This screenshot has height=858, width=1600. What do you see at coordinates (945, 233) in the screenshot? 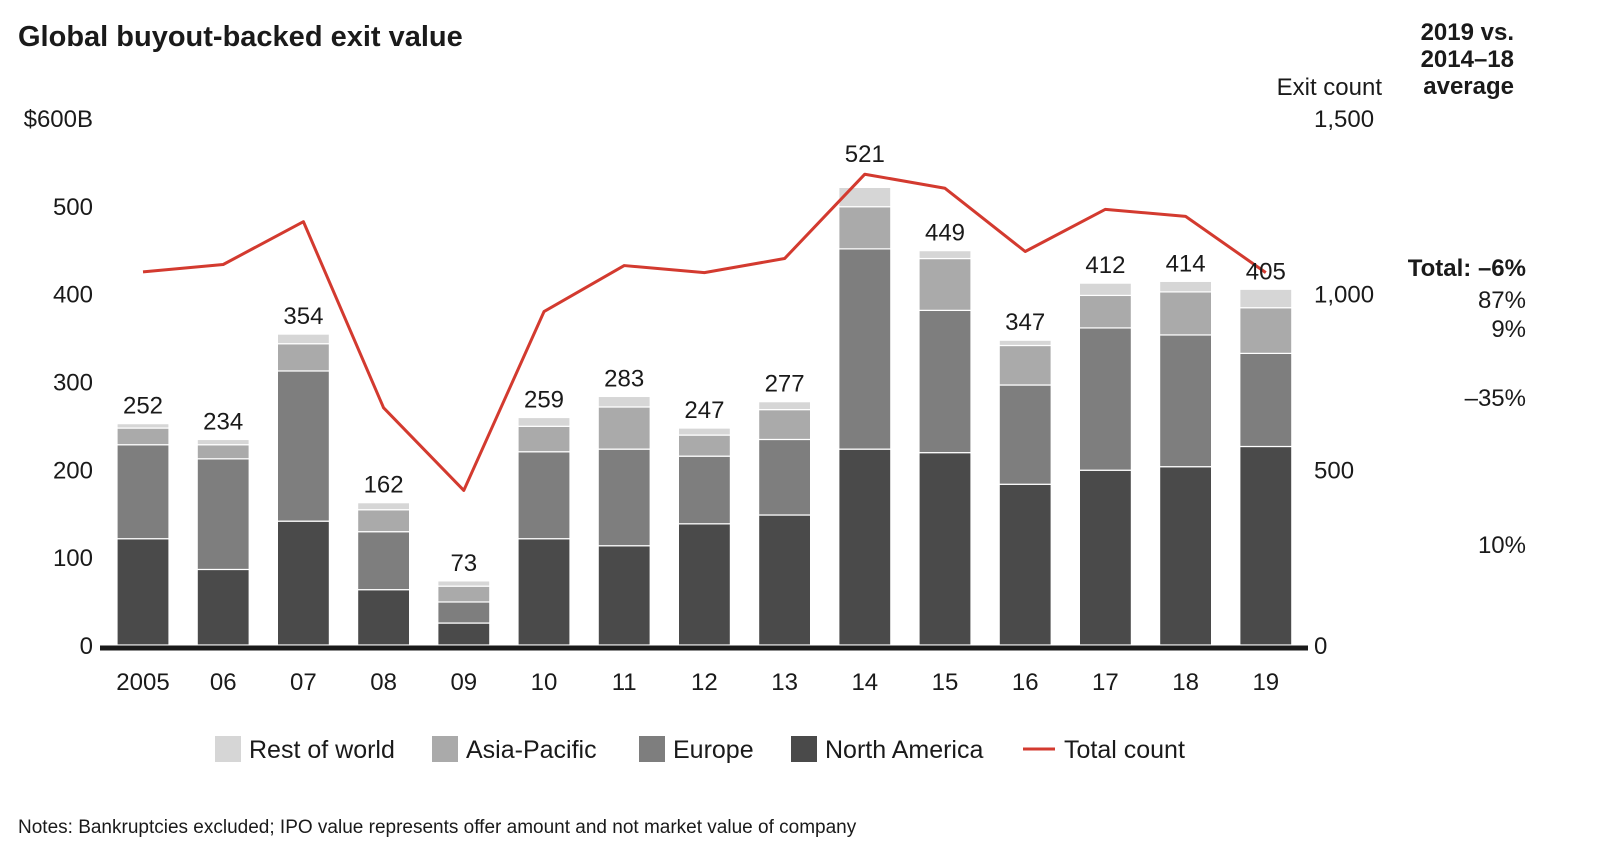
I see `total-label-15: 449` at bounding box center [945, 233].